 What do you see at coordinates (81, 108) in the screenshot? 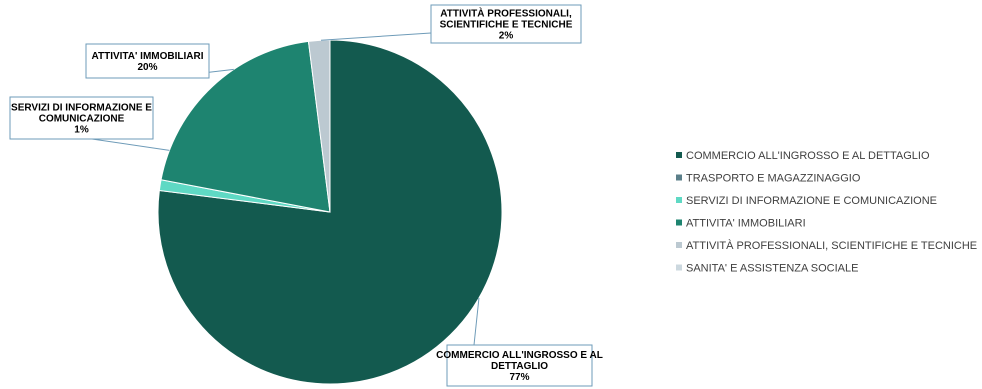
I see `data-label-servizi-di-informazione-e-comunicazione-line-1: SERVIZI DI INFORMAZIONE E` at bounding box center [81, 108].